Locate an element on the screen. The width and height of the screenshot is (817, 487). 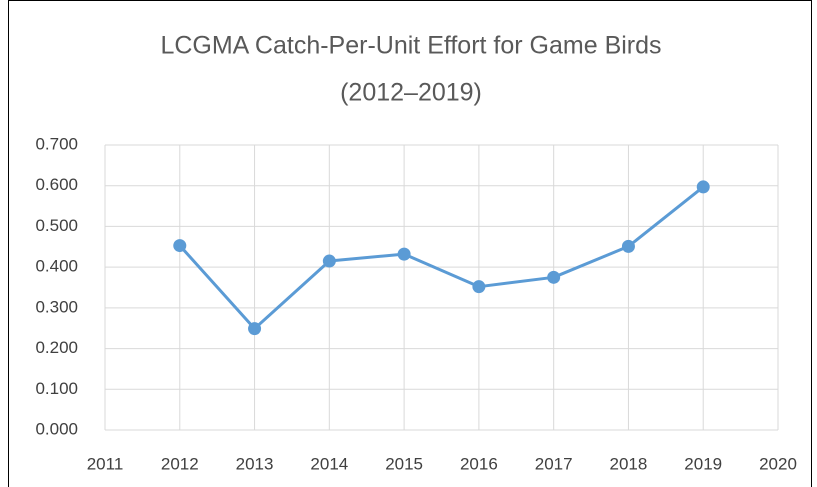
x-tick-label: 2015 is located at coordinates (404, 463).